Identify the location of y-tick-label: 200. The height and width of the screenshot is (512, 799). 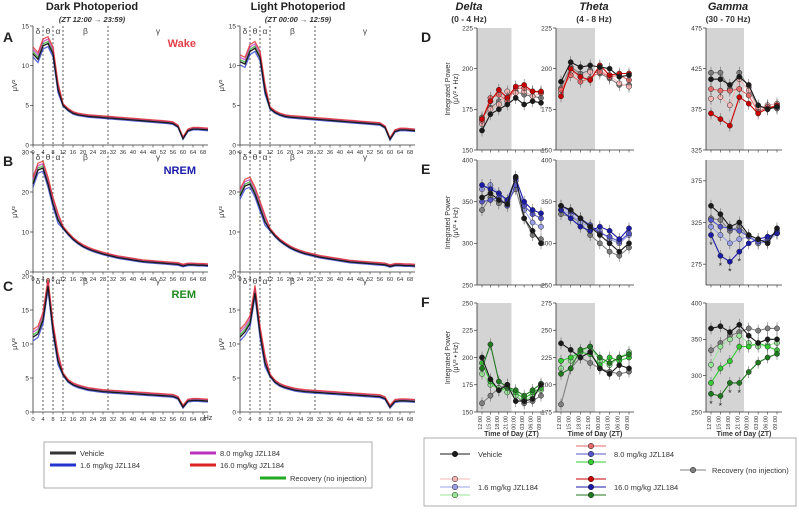
(546, 385).